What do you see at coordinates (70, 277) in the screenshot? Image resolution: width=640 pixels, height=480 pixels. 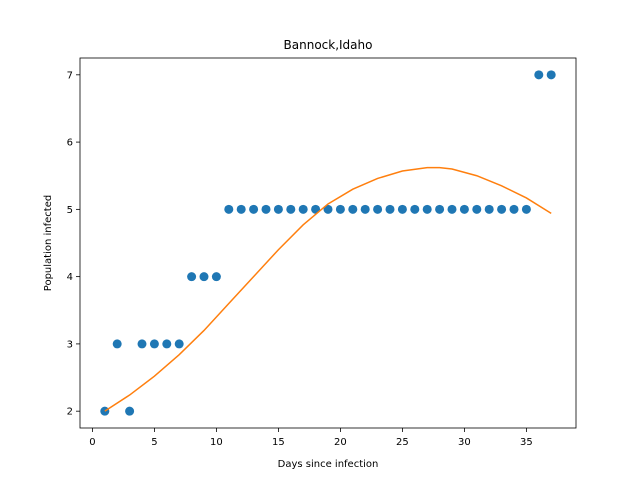 I see `y-tick-label: 4` at bounding box center [70, 277].